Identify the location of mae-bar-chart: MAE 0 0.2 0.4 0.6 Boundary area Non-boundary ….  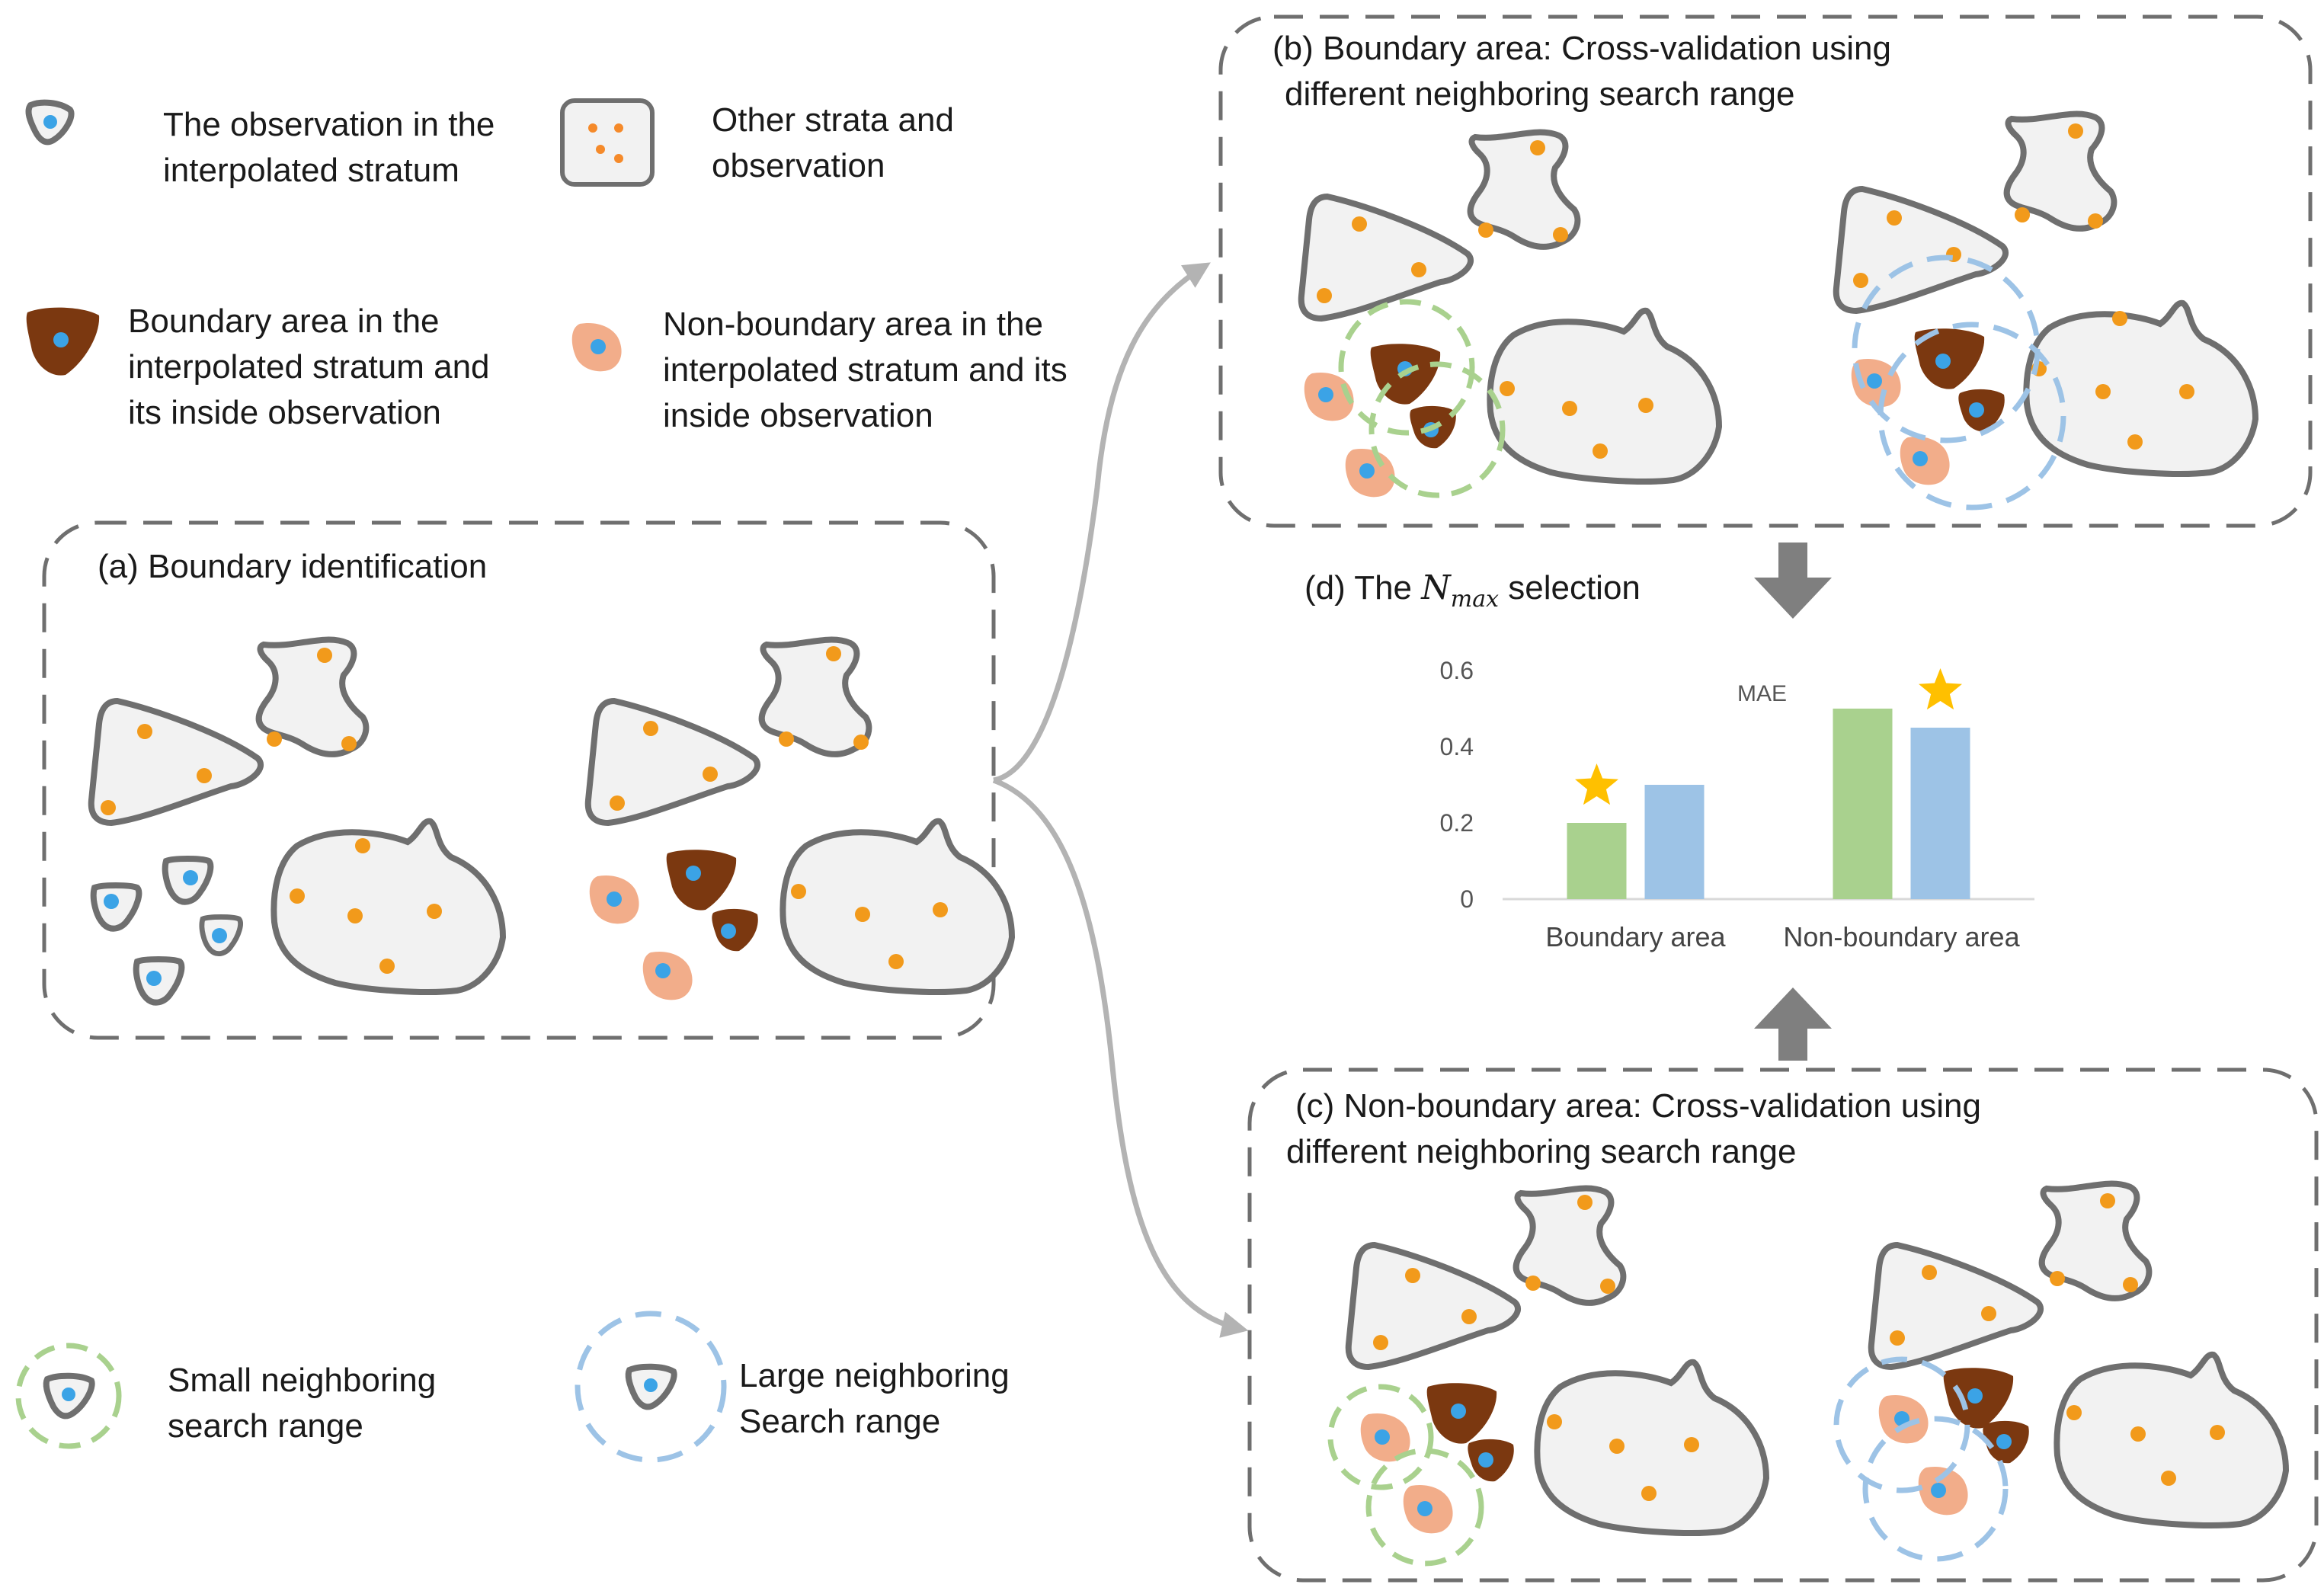
(1737, 804).